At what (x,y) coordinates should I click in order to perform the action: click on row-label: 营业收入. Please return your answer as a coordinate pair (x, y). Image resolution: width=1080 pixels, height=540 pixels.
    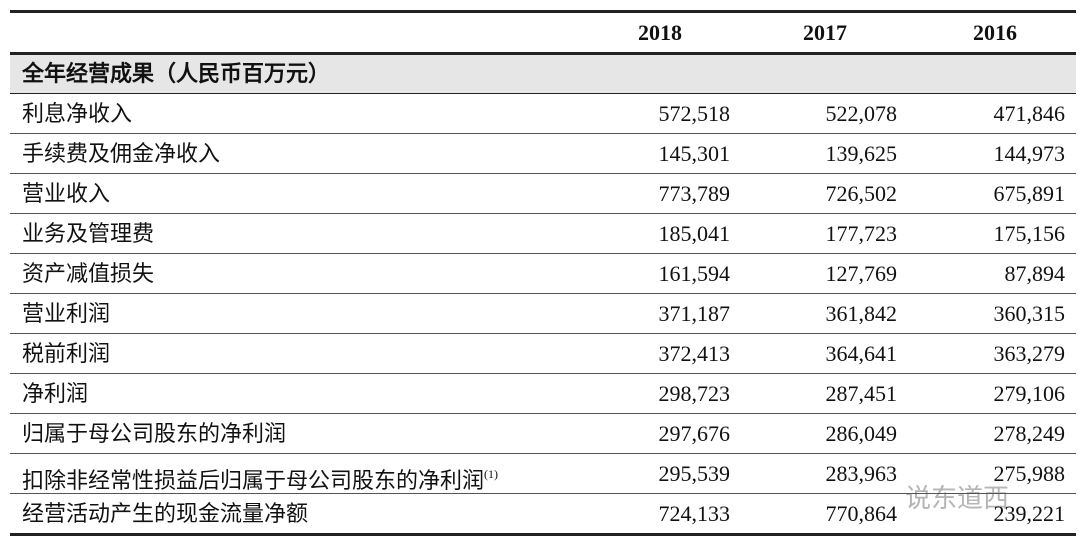
    Looking at the image, I should click on (66, 194).